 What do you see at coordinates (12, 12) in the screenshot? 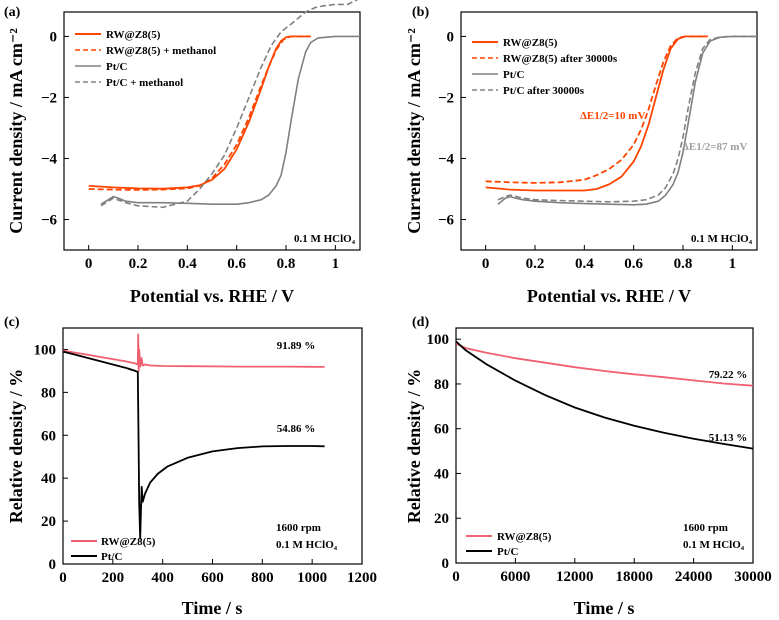
I see `panel-label: (a)` at bounding box center [12, 12].